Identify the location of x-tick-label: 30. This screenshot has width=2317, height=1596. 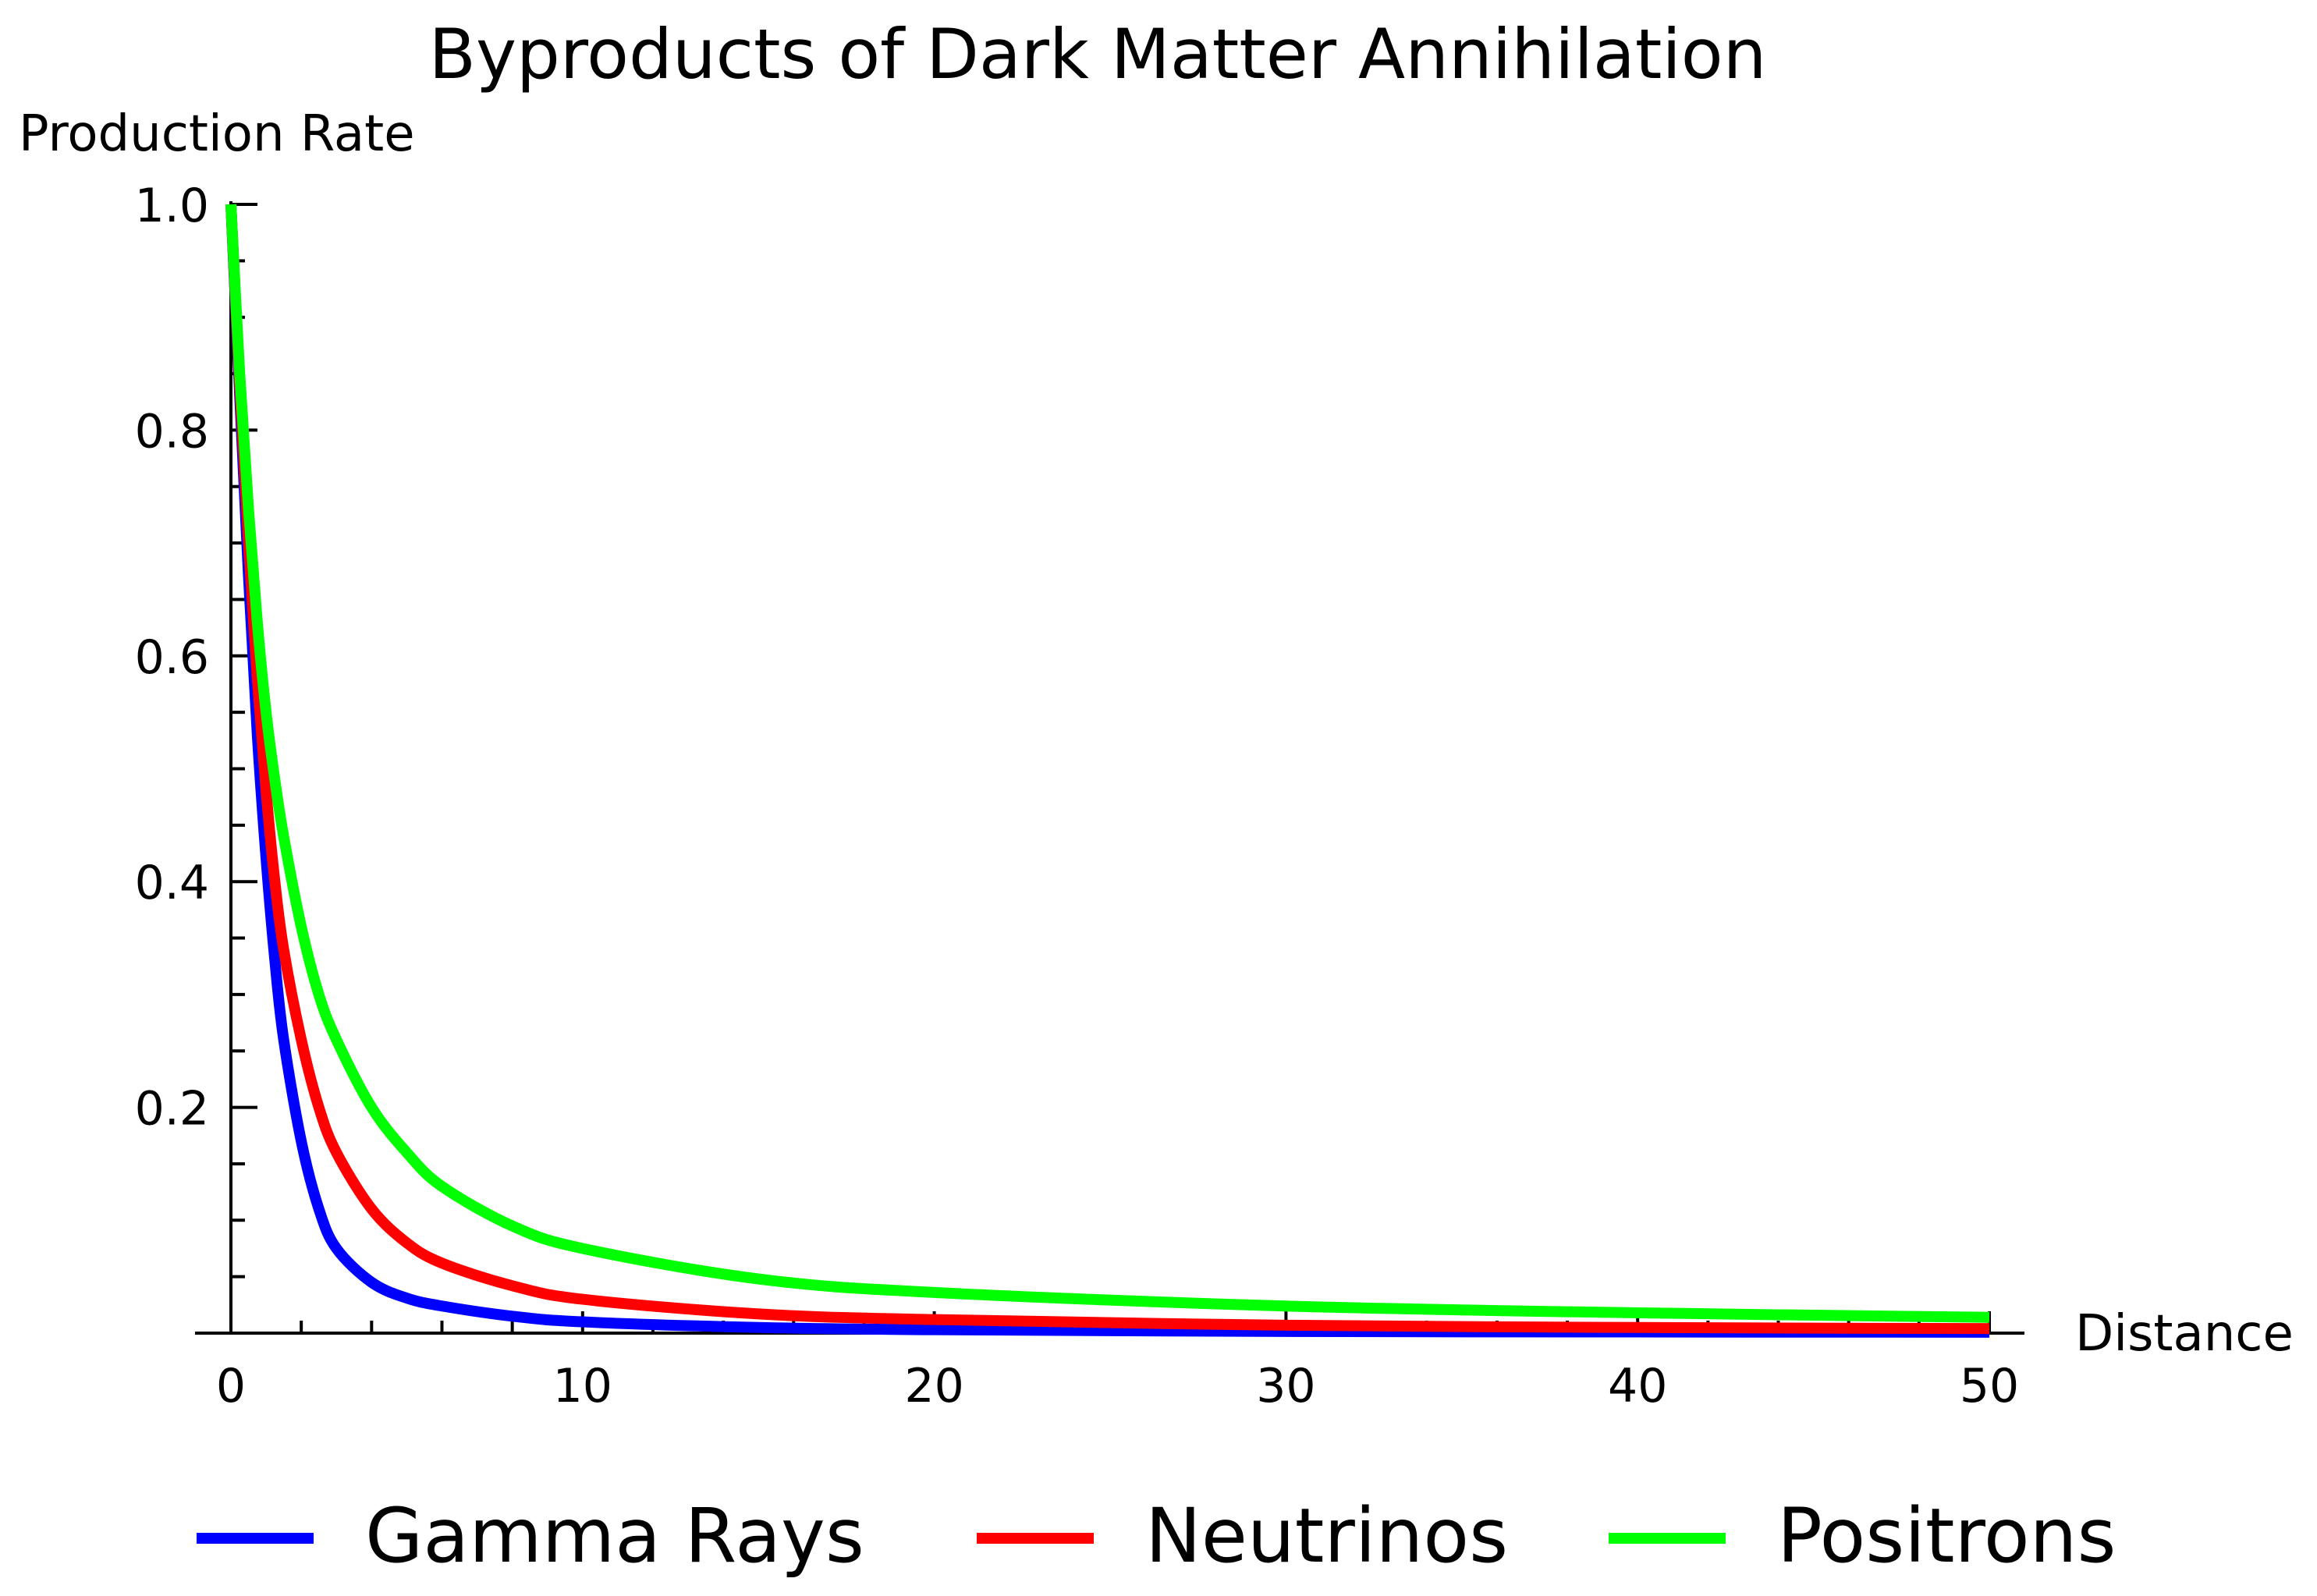
(1285, 1386).